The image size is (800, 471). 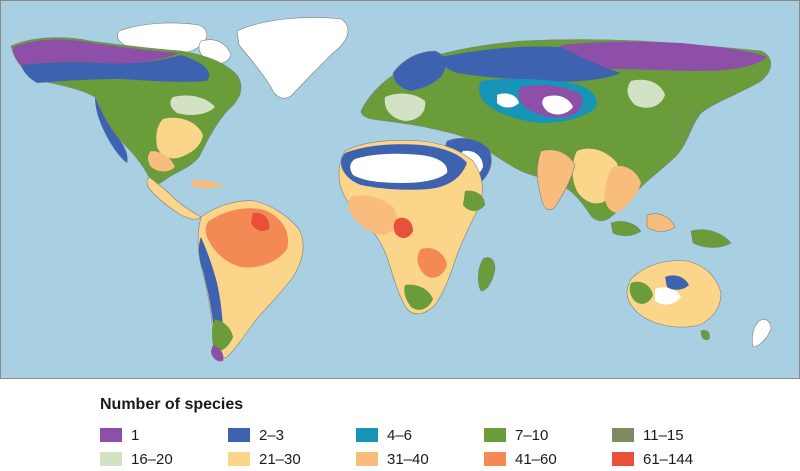 I want to click on legend-item: 31–40, so click(x=420, y=459).